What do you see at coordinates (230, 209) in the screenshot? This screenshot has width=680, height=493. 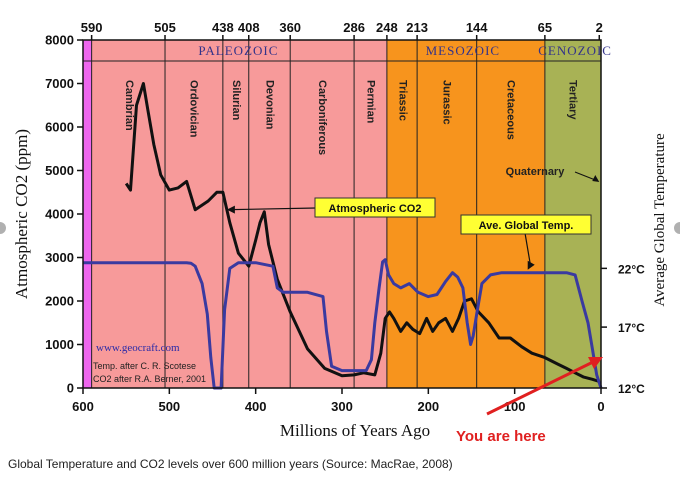 I see `co2-annotation-arrowhead` at bounding box center [230, 209].